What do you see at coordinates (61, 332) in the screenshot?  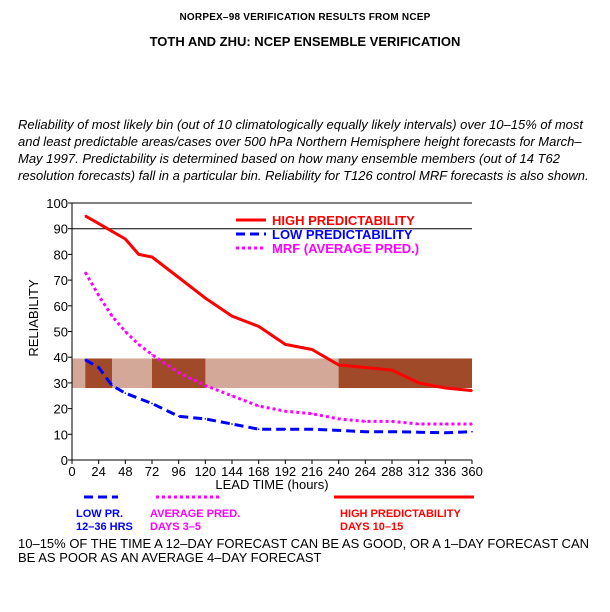 I see `y-tick-label: 50` at bounding box center [61, 332].